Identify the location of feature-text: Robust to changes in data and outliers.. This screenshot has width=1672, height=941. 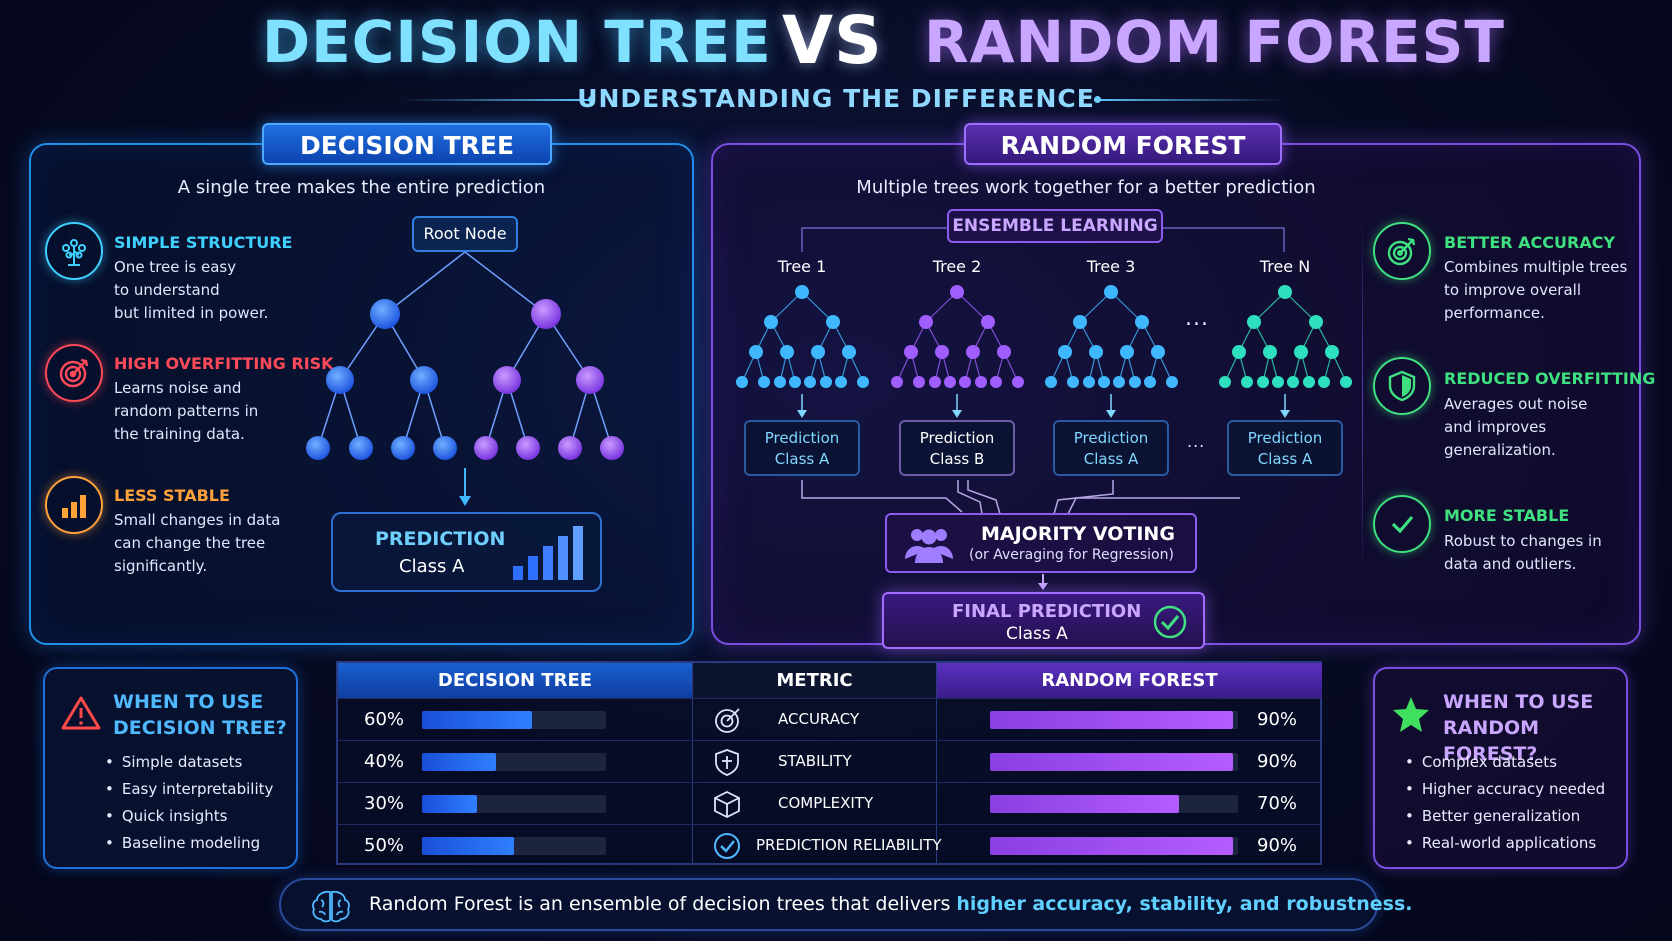
(1523, 552).